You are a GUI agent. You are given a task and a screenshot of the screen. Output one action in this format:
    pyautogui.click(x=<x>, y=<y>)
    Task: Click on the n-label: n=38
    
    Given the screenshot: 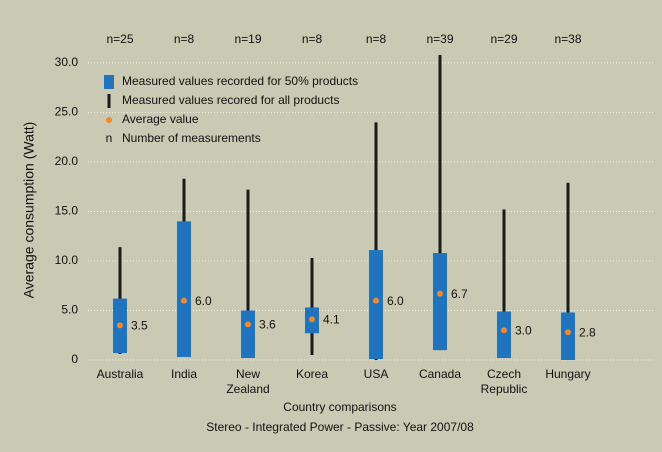 What is the action you would take?
    pyautogui.click(x=567, y=39)
    